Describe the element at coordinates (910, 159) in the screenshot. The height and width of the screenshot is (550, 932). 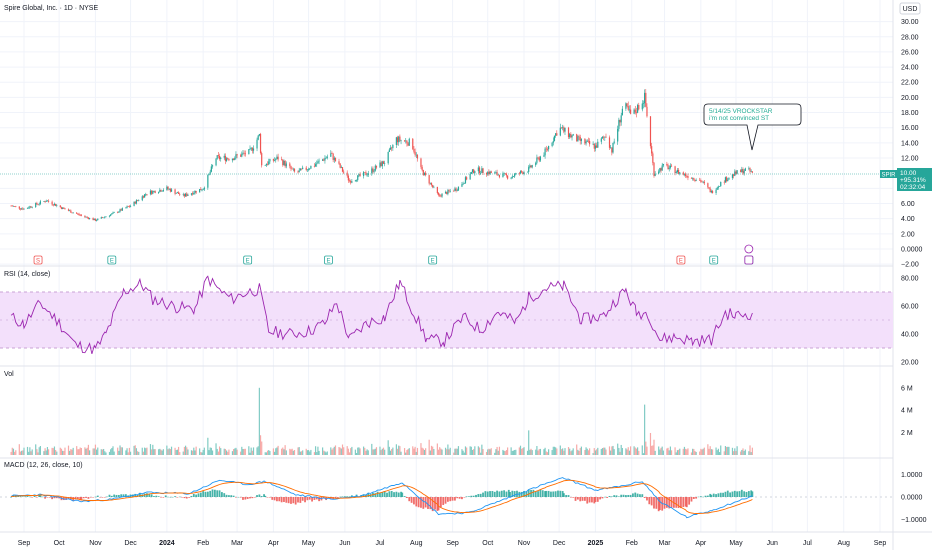
I see `price-axis-label: 12.00` at that location.